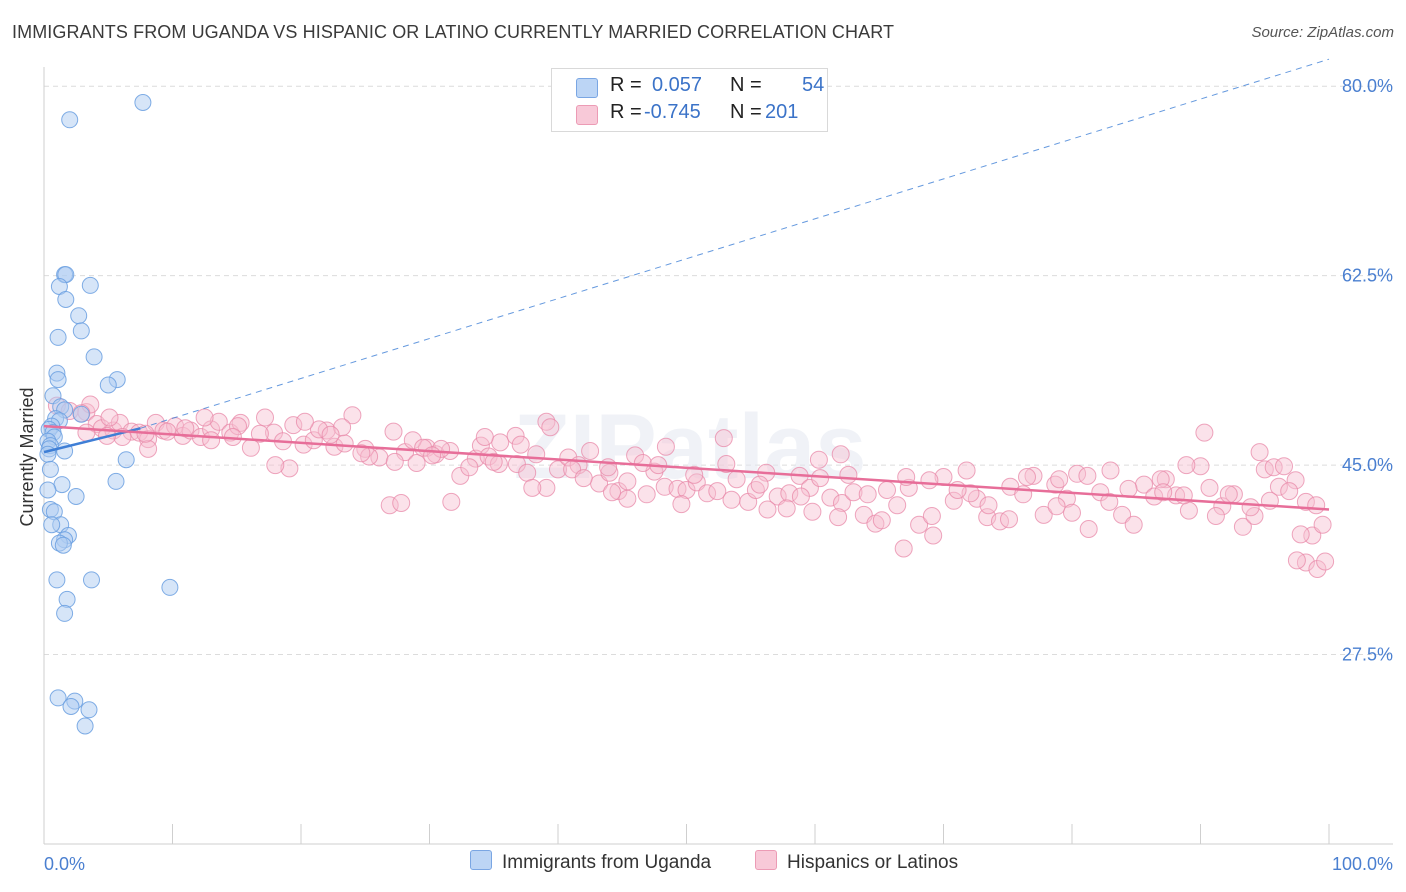  I want to click on bottom-legend-hispanics: Hispanics or Latinos, so click(856, 862).